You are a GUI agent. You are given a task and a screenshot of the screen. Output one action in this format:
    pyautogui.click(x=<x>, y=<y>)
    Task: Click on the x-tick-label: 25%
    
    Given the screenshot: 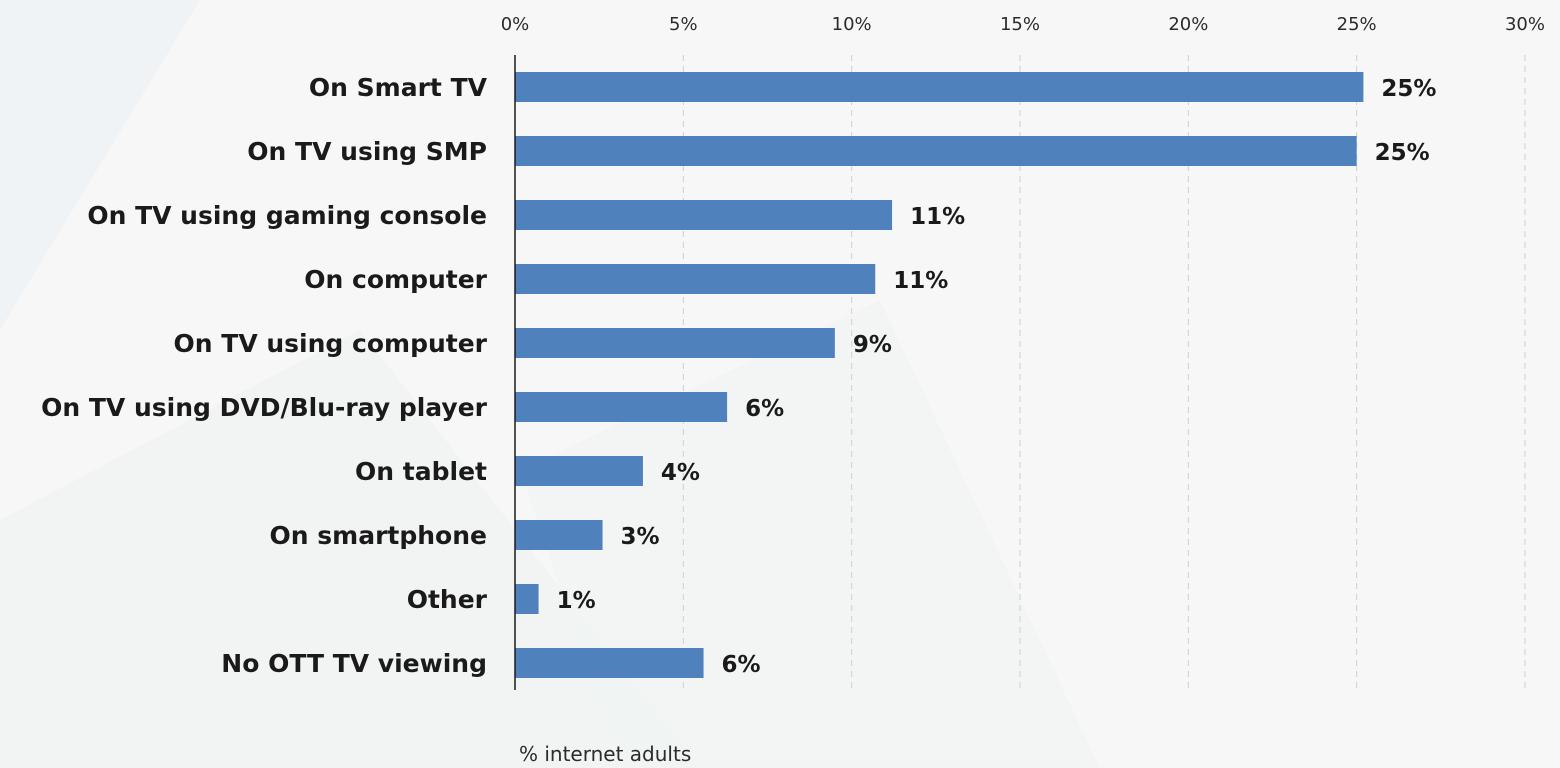 What is the action you would take?
    pyautogui.click(x=1357, y=24)
    